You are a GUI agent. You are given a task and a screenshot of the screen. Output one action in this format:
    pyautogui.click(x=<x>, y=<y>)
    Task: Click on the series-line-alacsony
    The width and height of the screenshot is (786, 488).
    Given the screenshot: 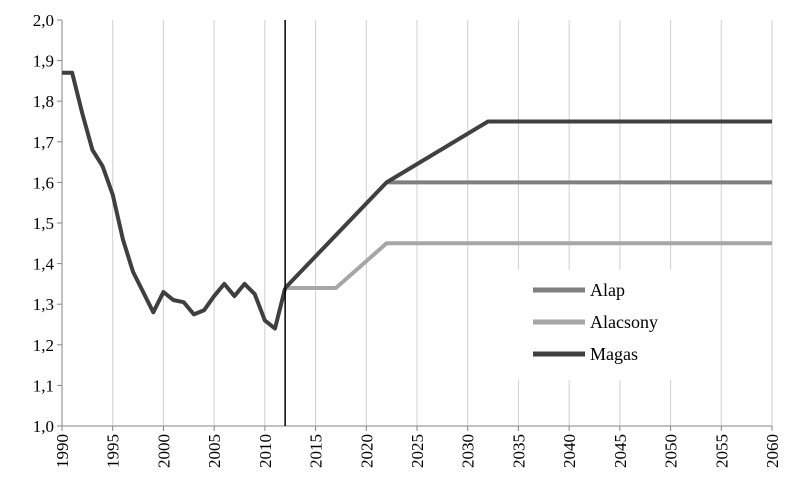 What is the action you would take?
    pyautogui.click(x=528, y=265)
    